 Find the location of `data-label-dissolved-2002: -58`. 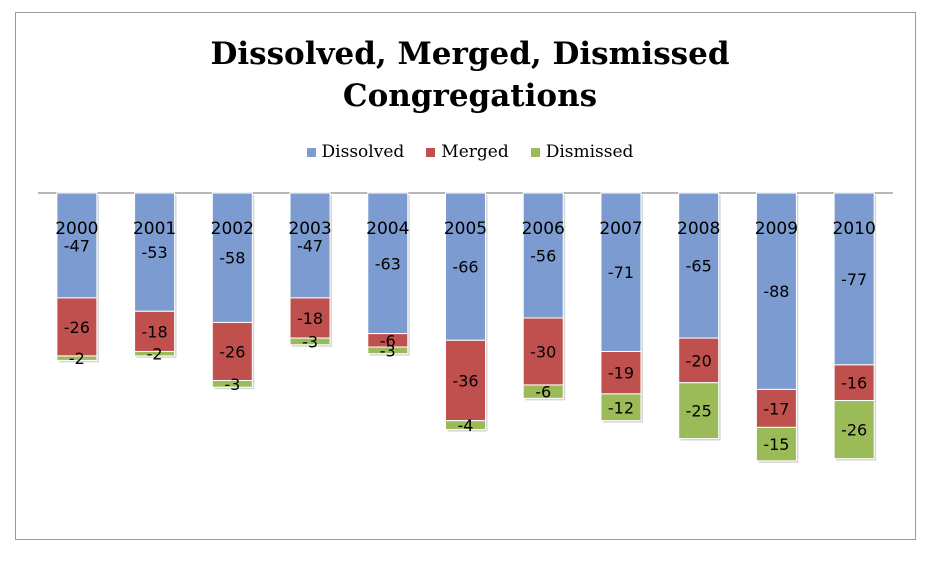

data-label-dissolved-2002: -58 is located at coordinates (232, 258).